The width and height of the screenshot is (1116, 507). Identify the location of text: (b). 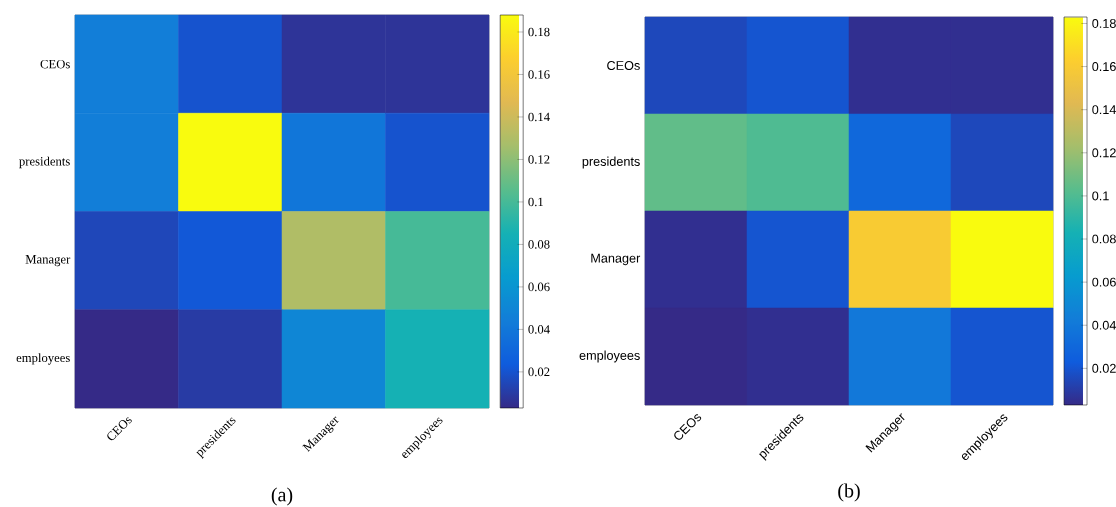
(849, 492).